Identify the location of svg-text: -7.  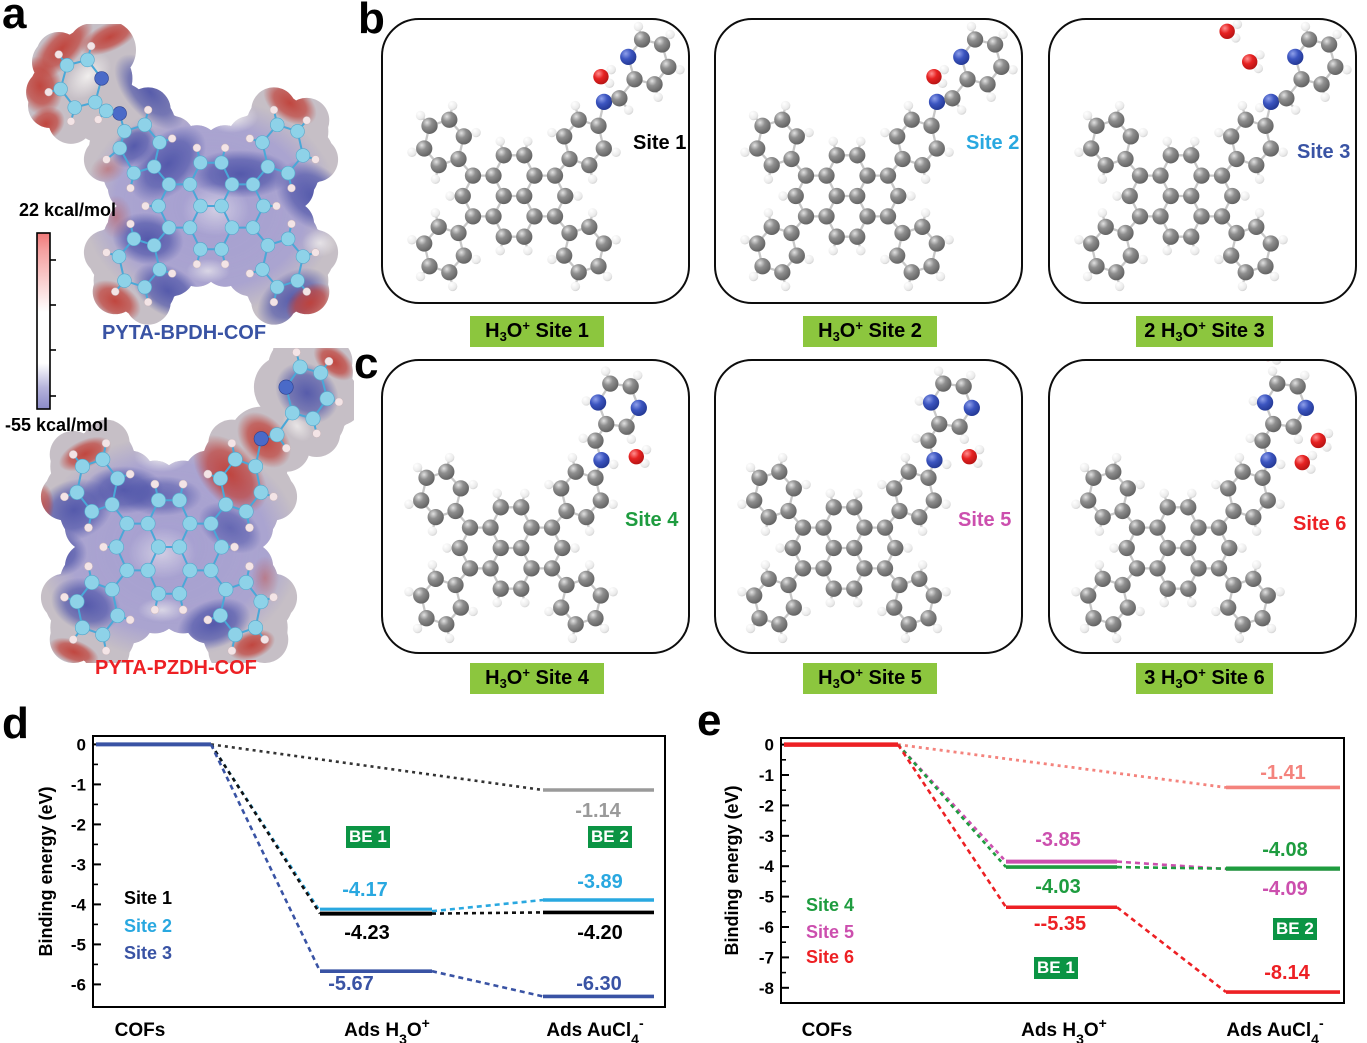
(766, 957).